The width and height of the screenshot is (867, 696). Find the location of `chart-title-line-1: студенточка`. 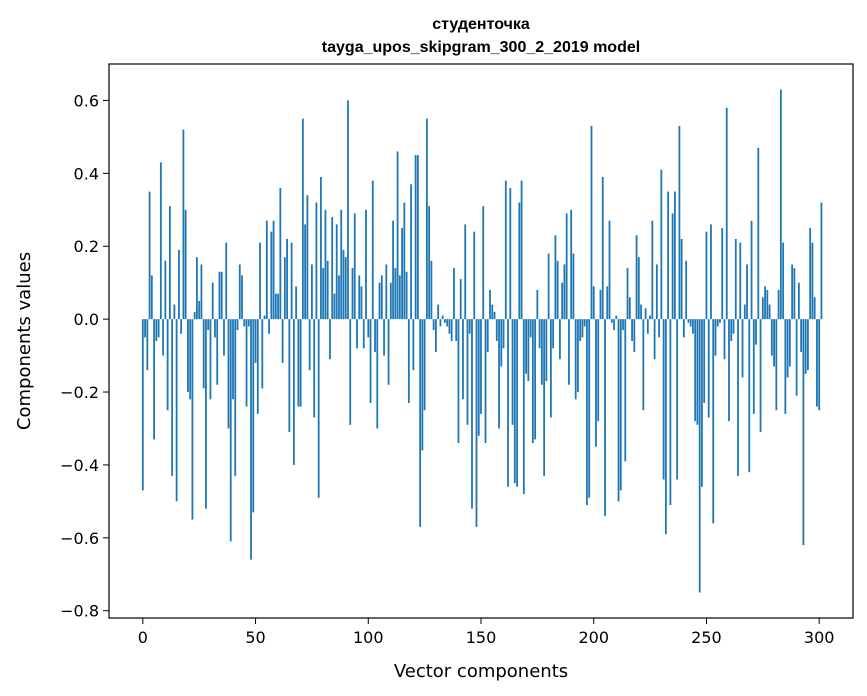

chart-title-line-1: студенточка is located at coordinates (481, 24).